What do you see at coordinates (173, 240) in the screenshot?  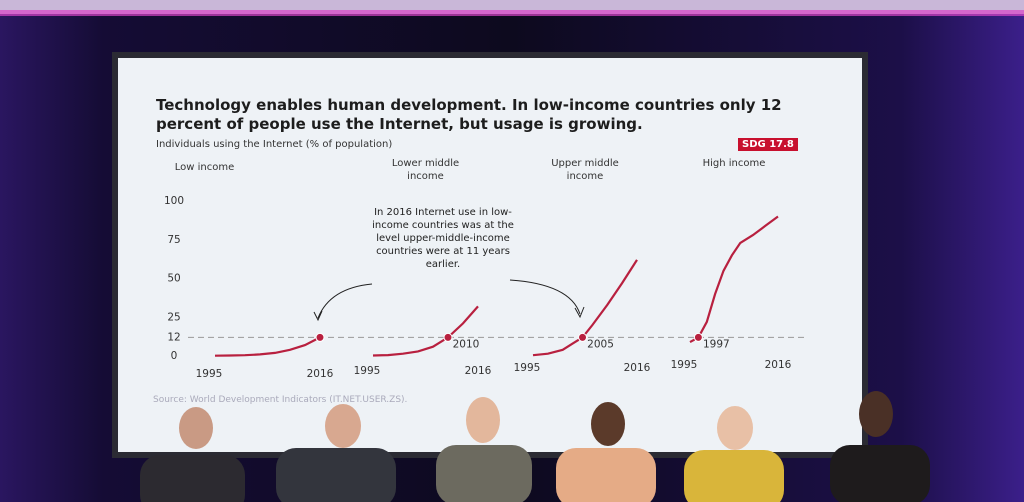 I see `y-tick-label: 75` at bounding box center [173, 240].